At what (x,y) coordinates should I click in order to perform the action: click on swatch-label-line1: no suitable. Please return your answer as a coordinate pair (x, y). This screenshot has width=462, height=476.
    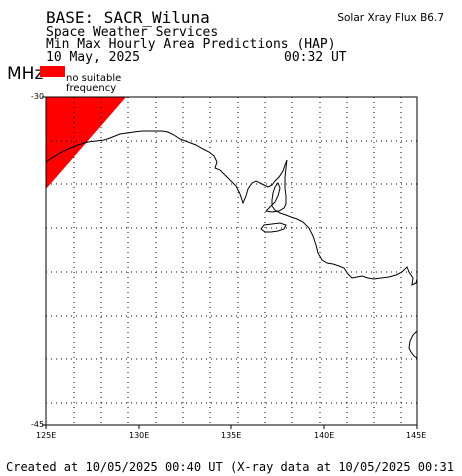
    Looking at the image, I should click on (94, 78).